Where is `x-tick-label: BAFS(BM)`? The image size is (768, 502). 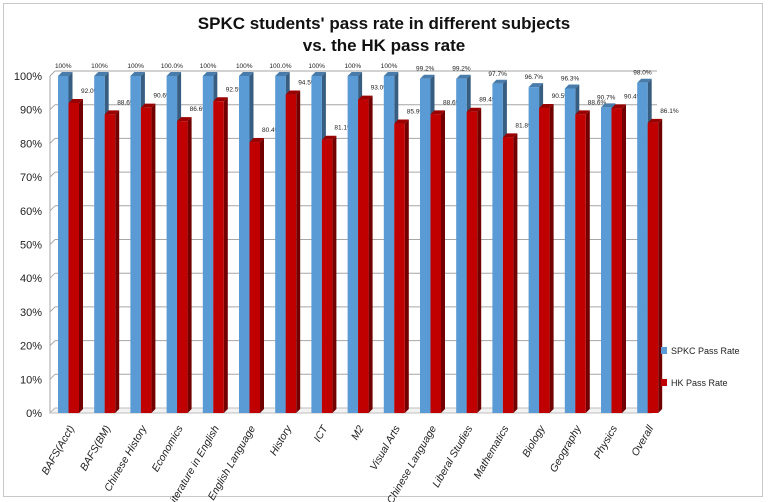
x-tick-label: BAFS(BM) is located at coordinates (95, 448).